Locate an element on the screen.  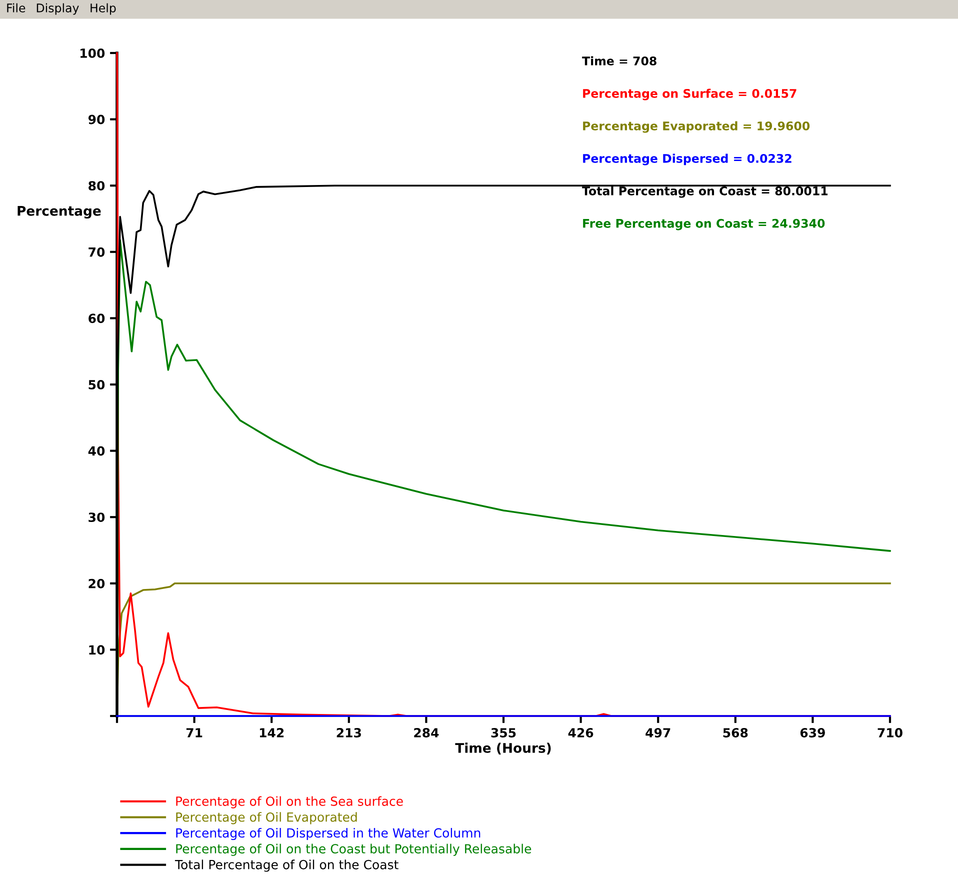
text: Help is located at coordinates (103, 9).